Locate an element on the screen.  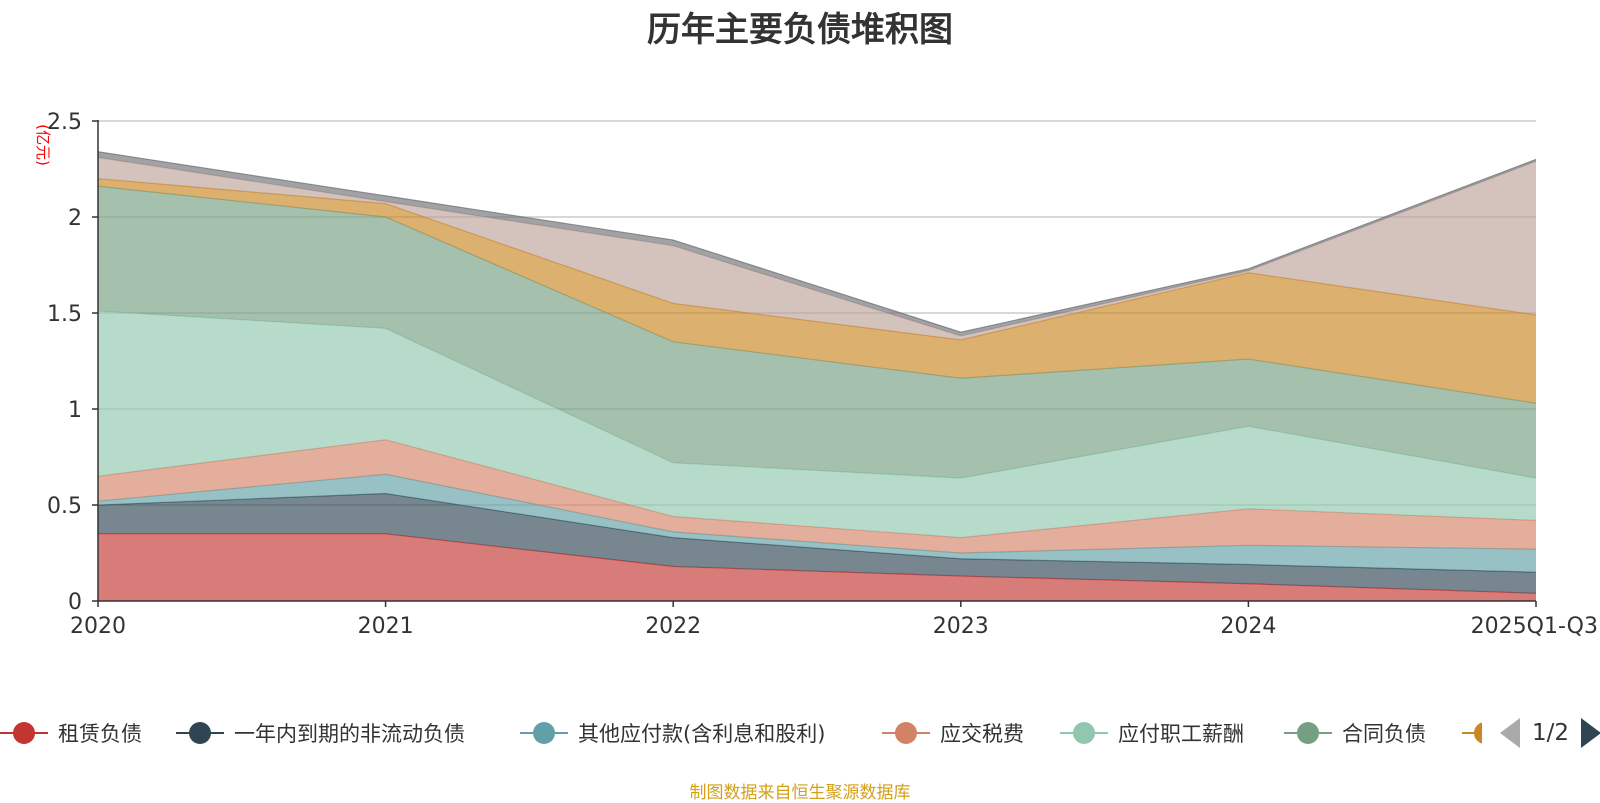
y-tick-label: 2 is located at coordinates (75, 218).